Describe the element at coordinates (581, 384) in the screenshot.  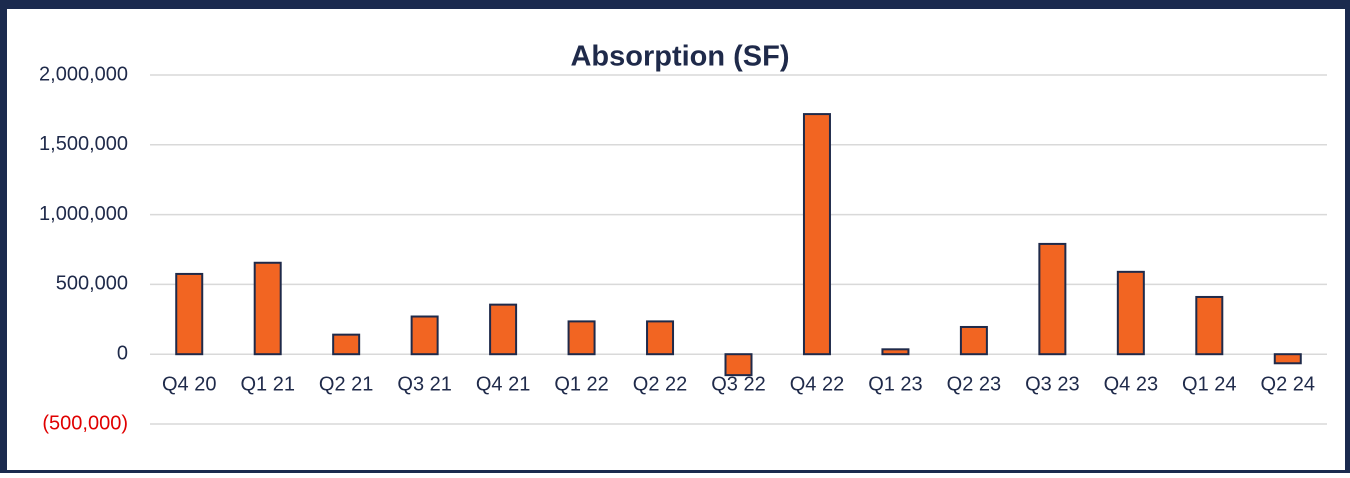
I see `x-tick-label: Q1 22` at that location.